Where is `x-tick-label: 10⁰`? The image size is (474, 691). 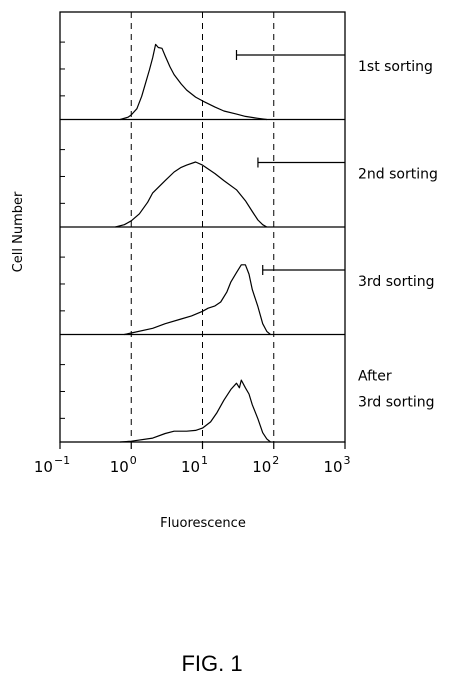
x-tick-label: 10⁰ is located at coordinates (123, 465).